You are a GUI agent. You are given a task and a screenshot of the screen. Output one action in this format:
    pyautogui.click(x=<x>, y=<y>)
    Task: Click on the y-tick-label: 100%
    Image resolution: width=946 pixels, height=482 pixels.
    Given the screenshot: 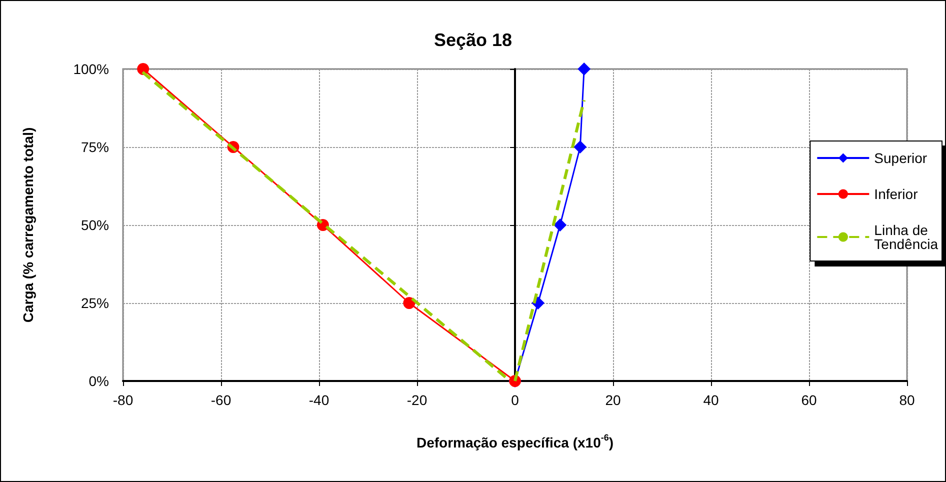 What is the action you would take?
    pyautogui.click(x=91, y=69)
    